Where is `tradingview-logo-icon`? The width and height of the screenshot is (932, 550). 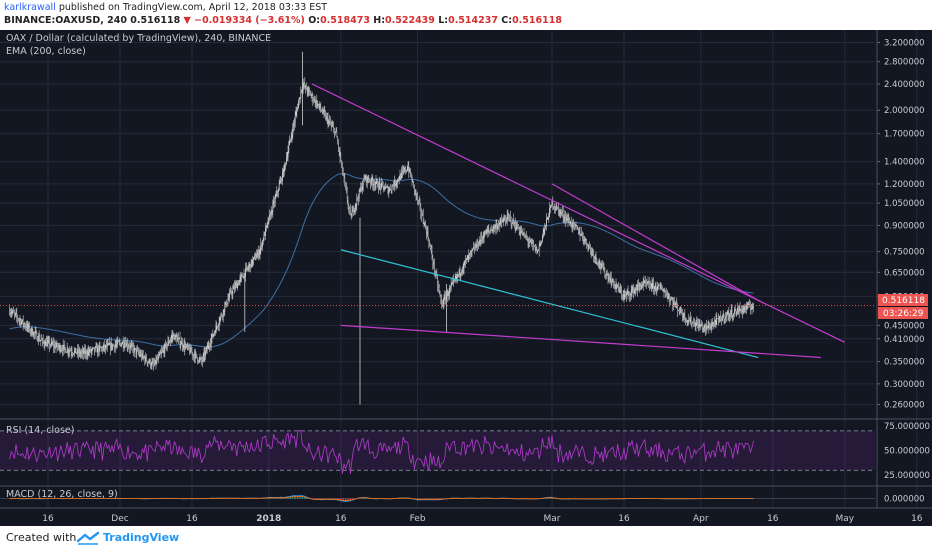
tradingview-logo-icon is located at coordinates (88, 539).